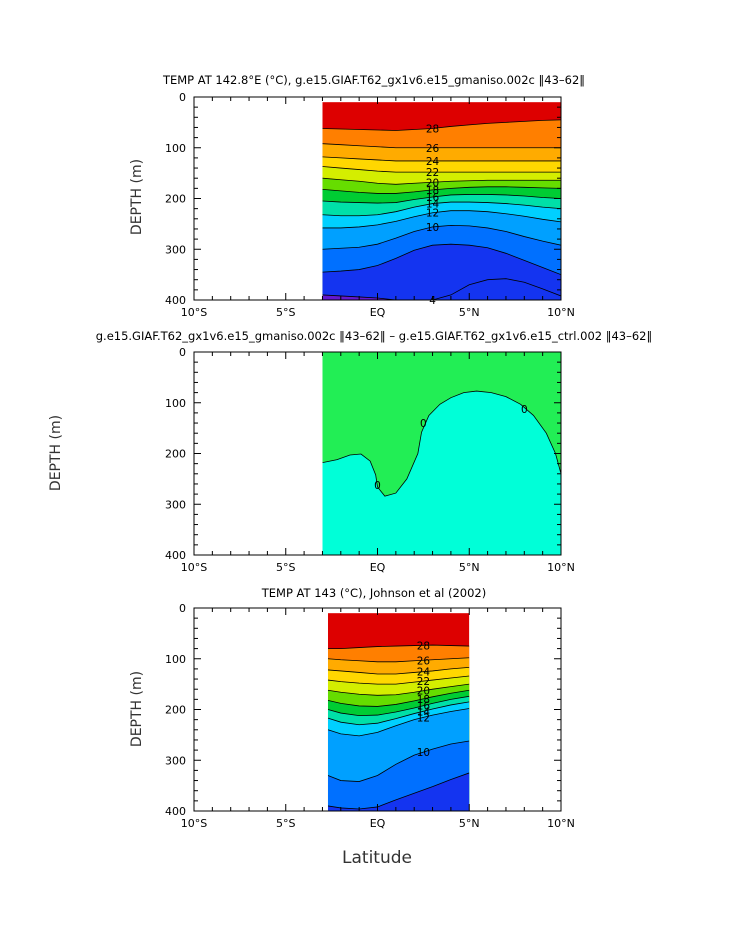 The width and height of the screenshot is (733, 945). I want to click on panel-2-plot: 0 0 0 10°S 5°S EQ 5°N 10°N 0 100 200 300 400, so click(370, 460).